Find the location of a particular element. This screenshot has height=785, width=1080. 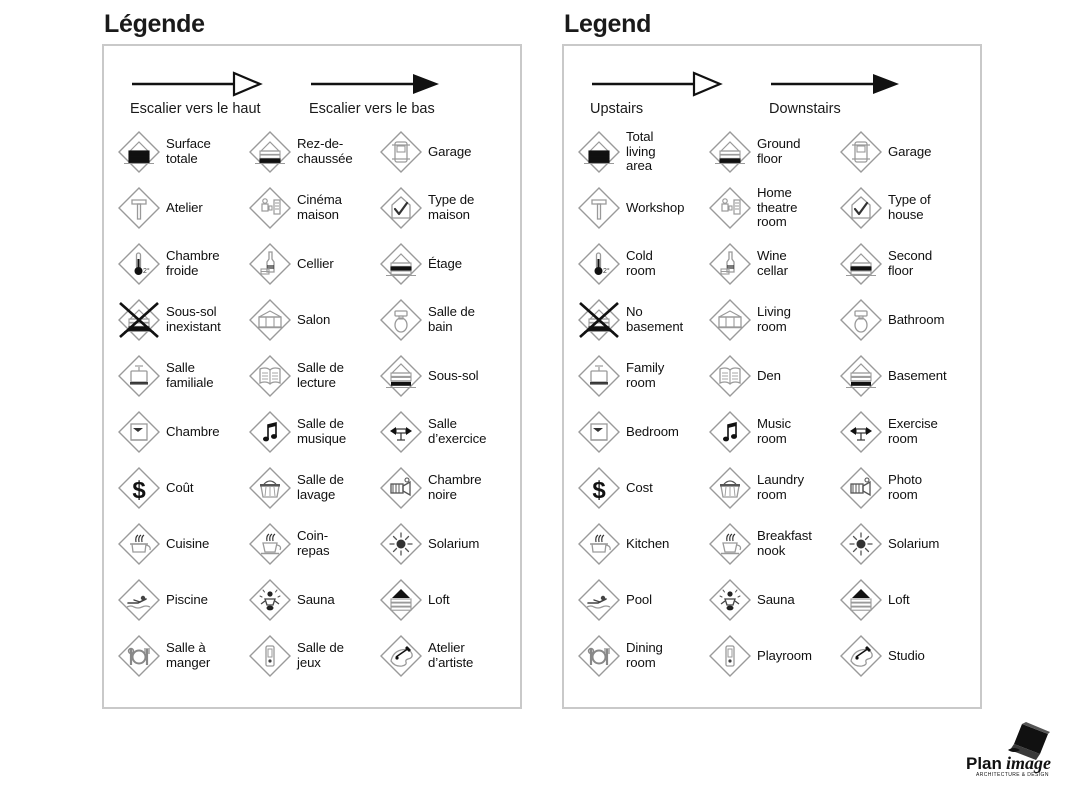

legend-item-label: Ground floor is located at coordinates (779, 151).